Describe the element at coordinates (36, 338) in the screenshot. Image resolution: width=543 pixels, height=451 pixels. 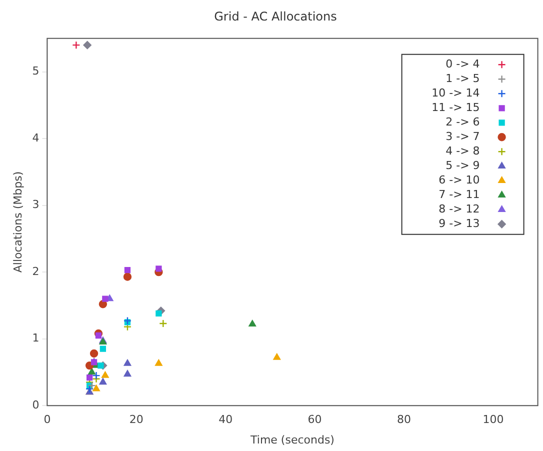
I see `y-tick-label: 1` at that location.